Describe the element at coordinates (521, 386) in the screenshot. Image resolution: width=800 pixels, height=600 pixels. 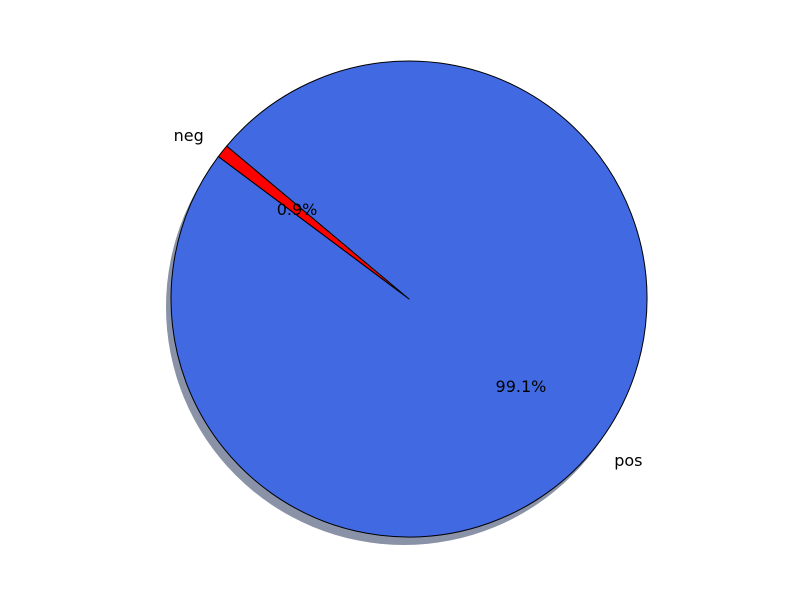
I see `slice-percent-pos: 99.1%` at that location.